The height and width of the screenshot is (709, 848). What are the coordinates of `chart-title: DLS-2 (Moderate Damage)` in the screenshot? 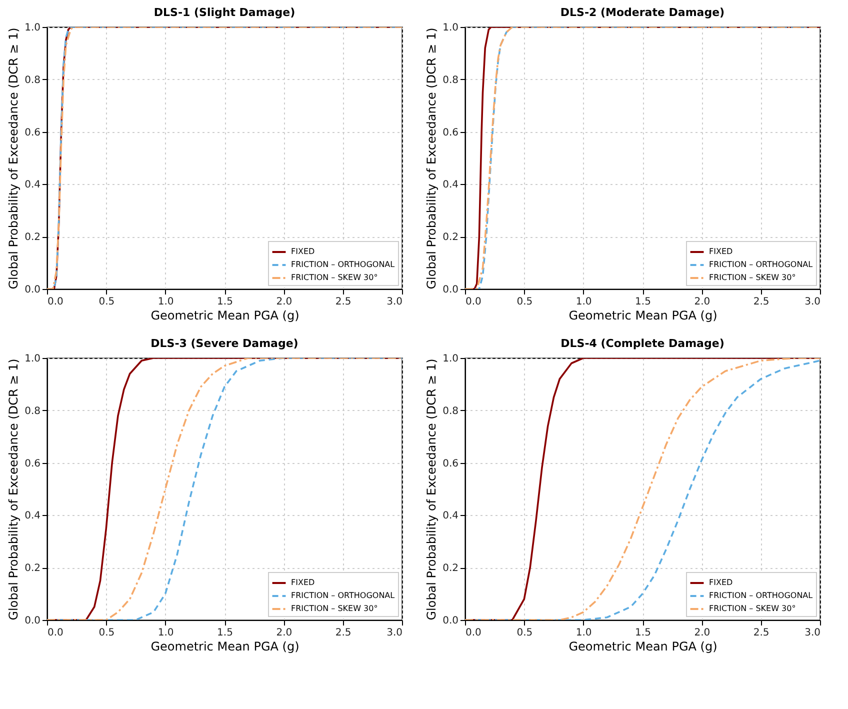 It's located at (642, 12).